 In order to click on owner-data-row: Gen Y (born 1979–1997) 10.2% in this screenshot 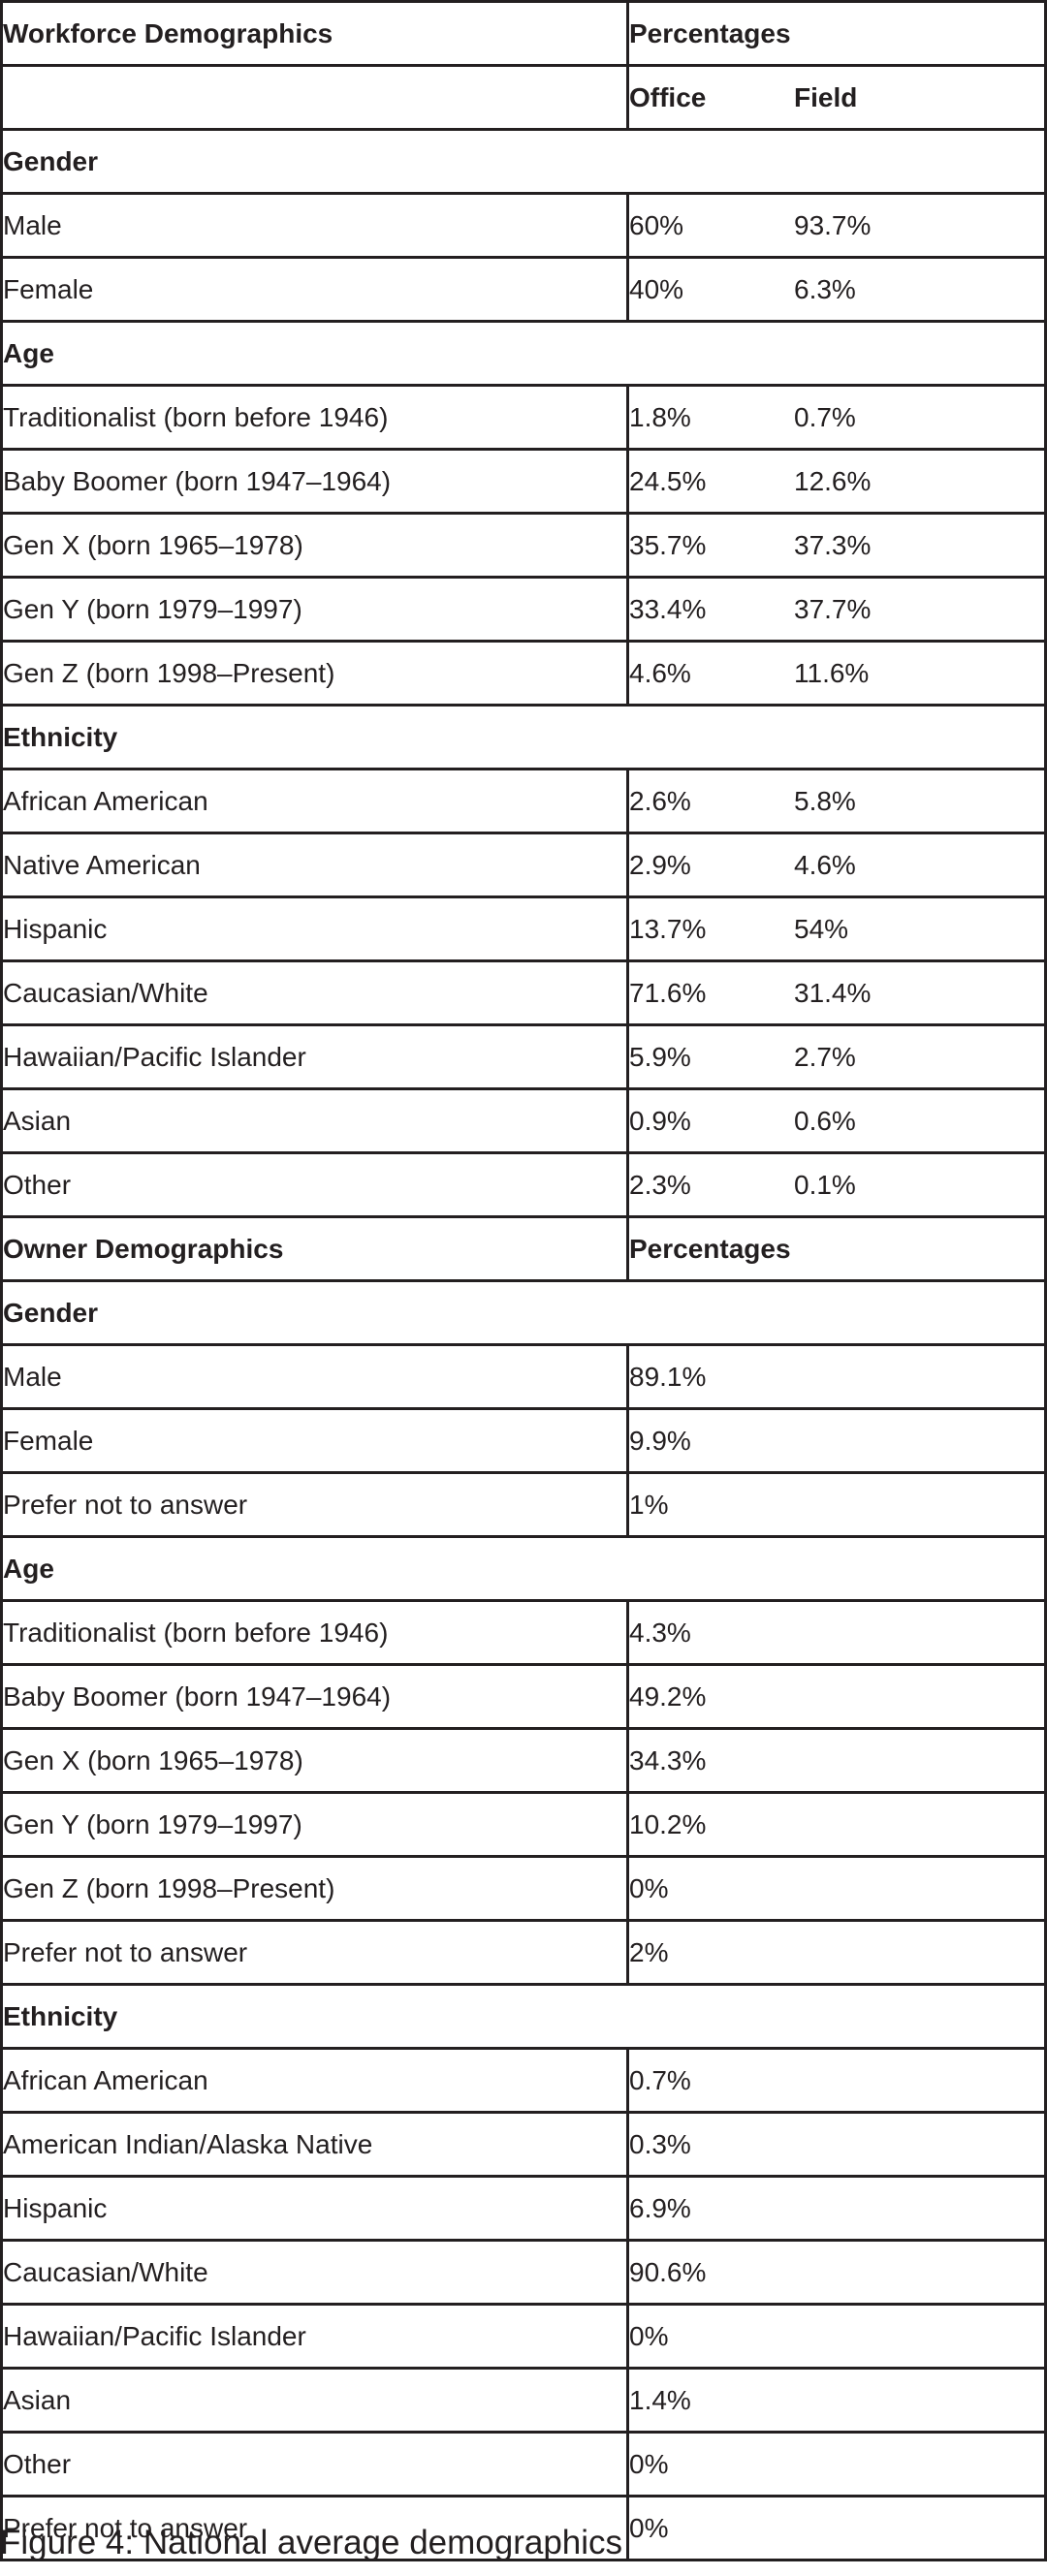, I will do `click(523, 1824)`.